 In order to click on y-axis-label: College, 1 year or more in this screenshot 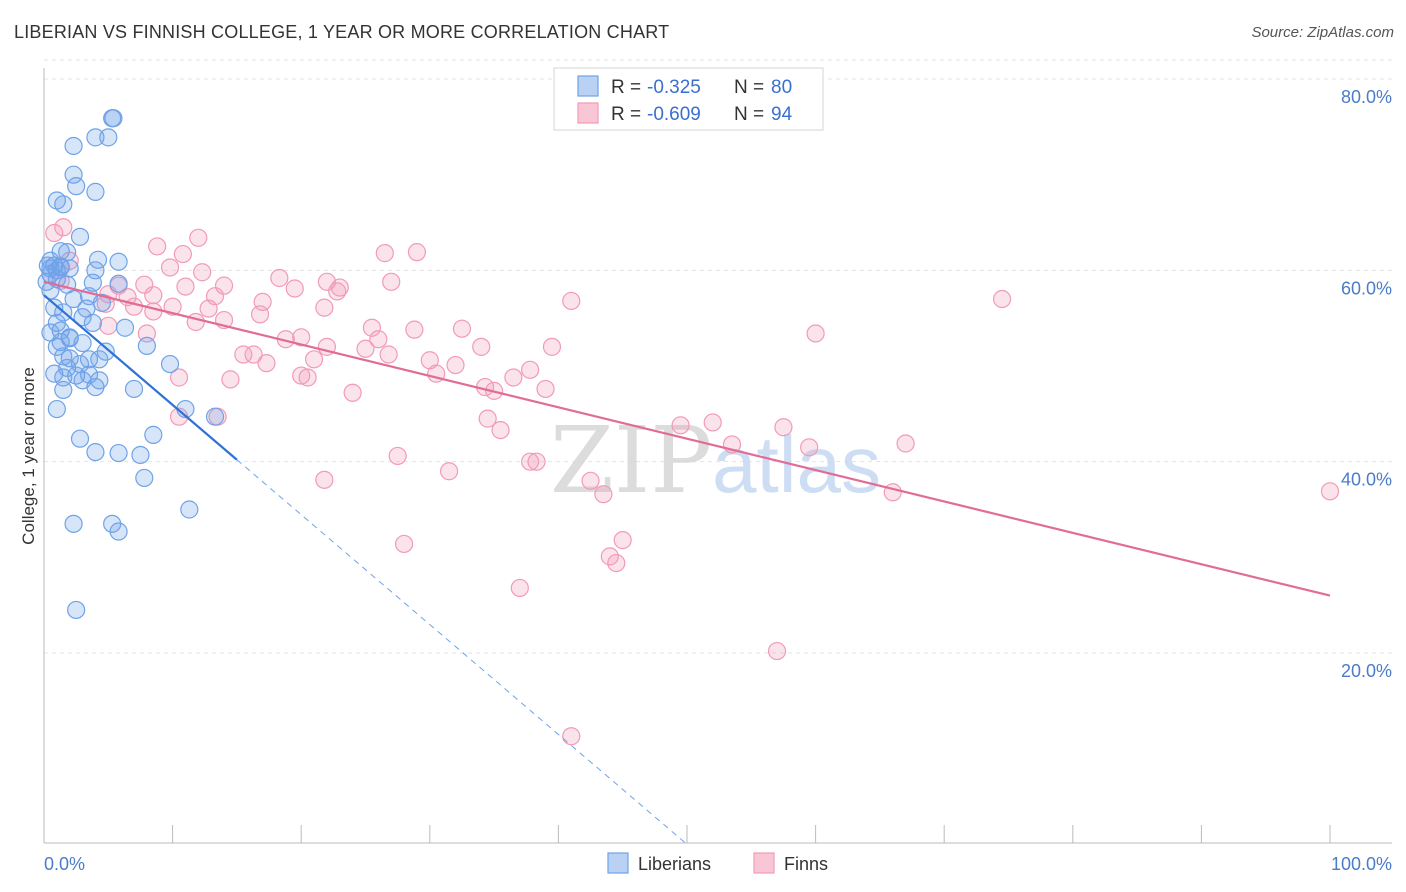, I will do `click(28, 456)`.